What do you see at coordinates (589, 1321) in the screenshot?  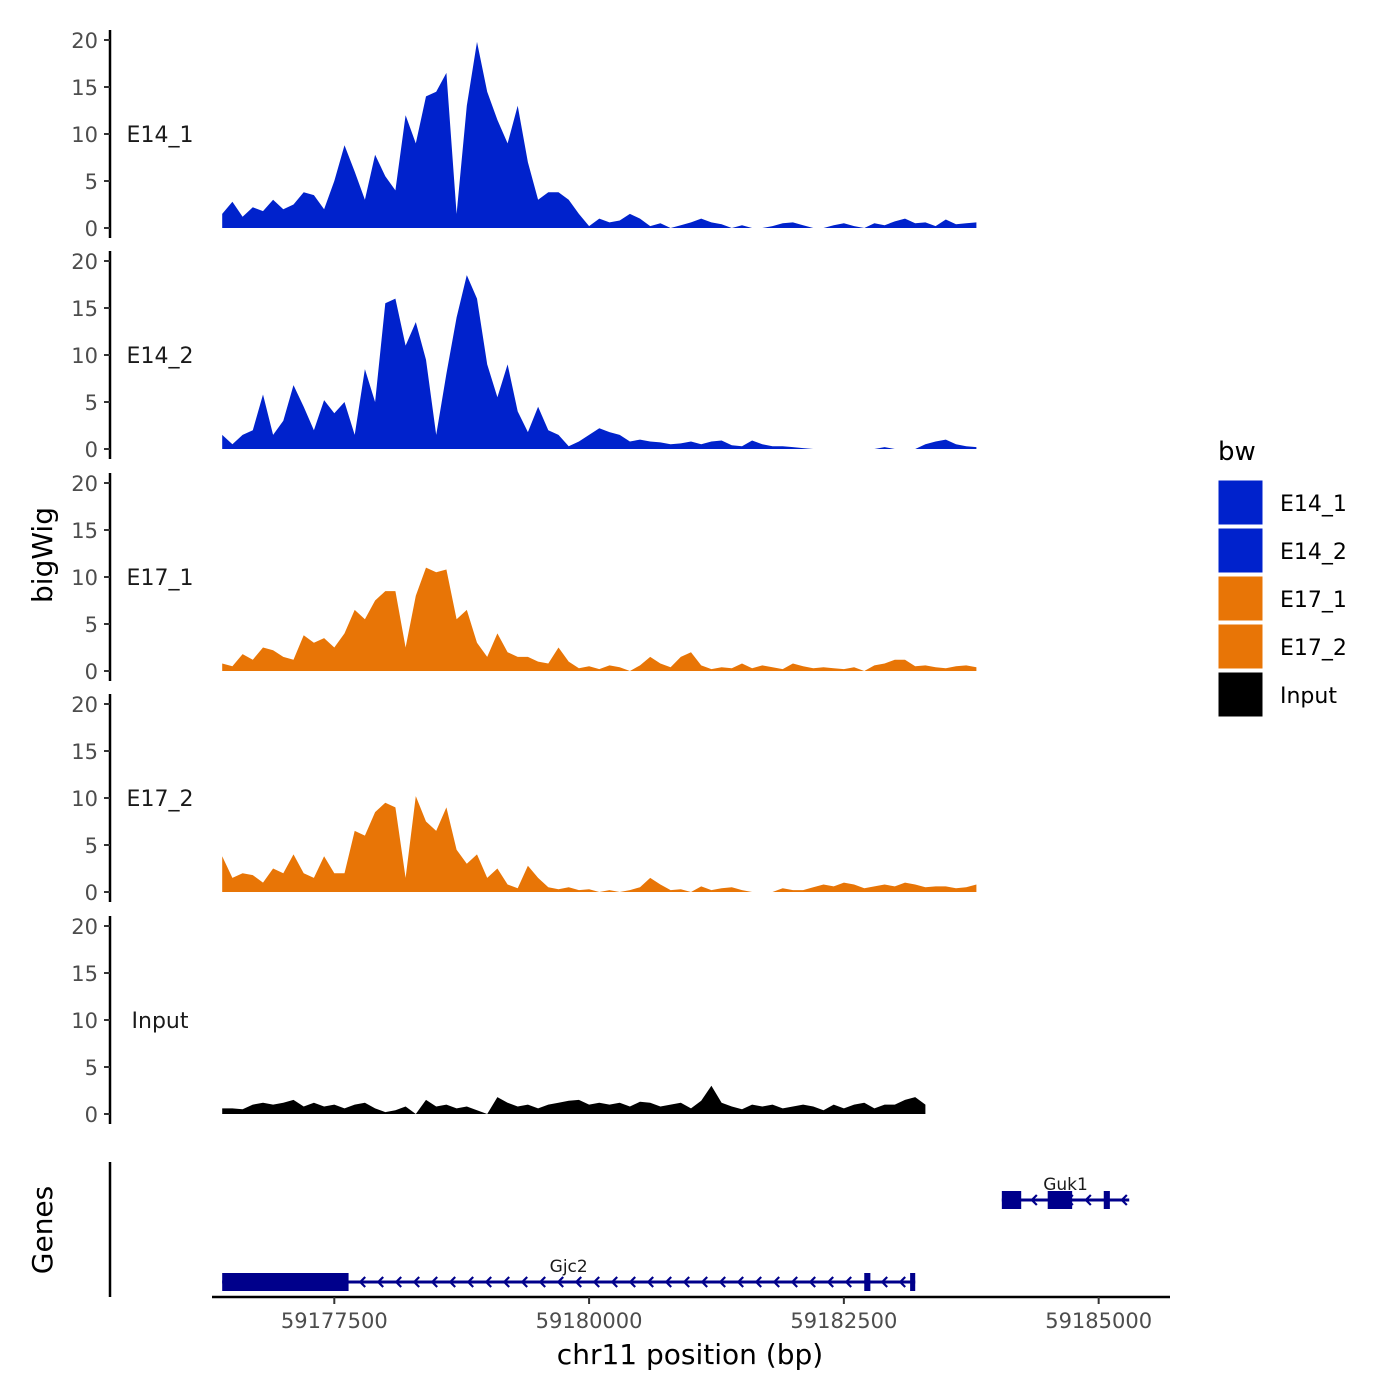 I see `x-tick-label: 59180000` at bounding box center [589, 1321].